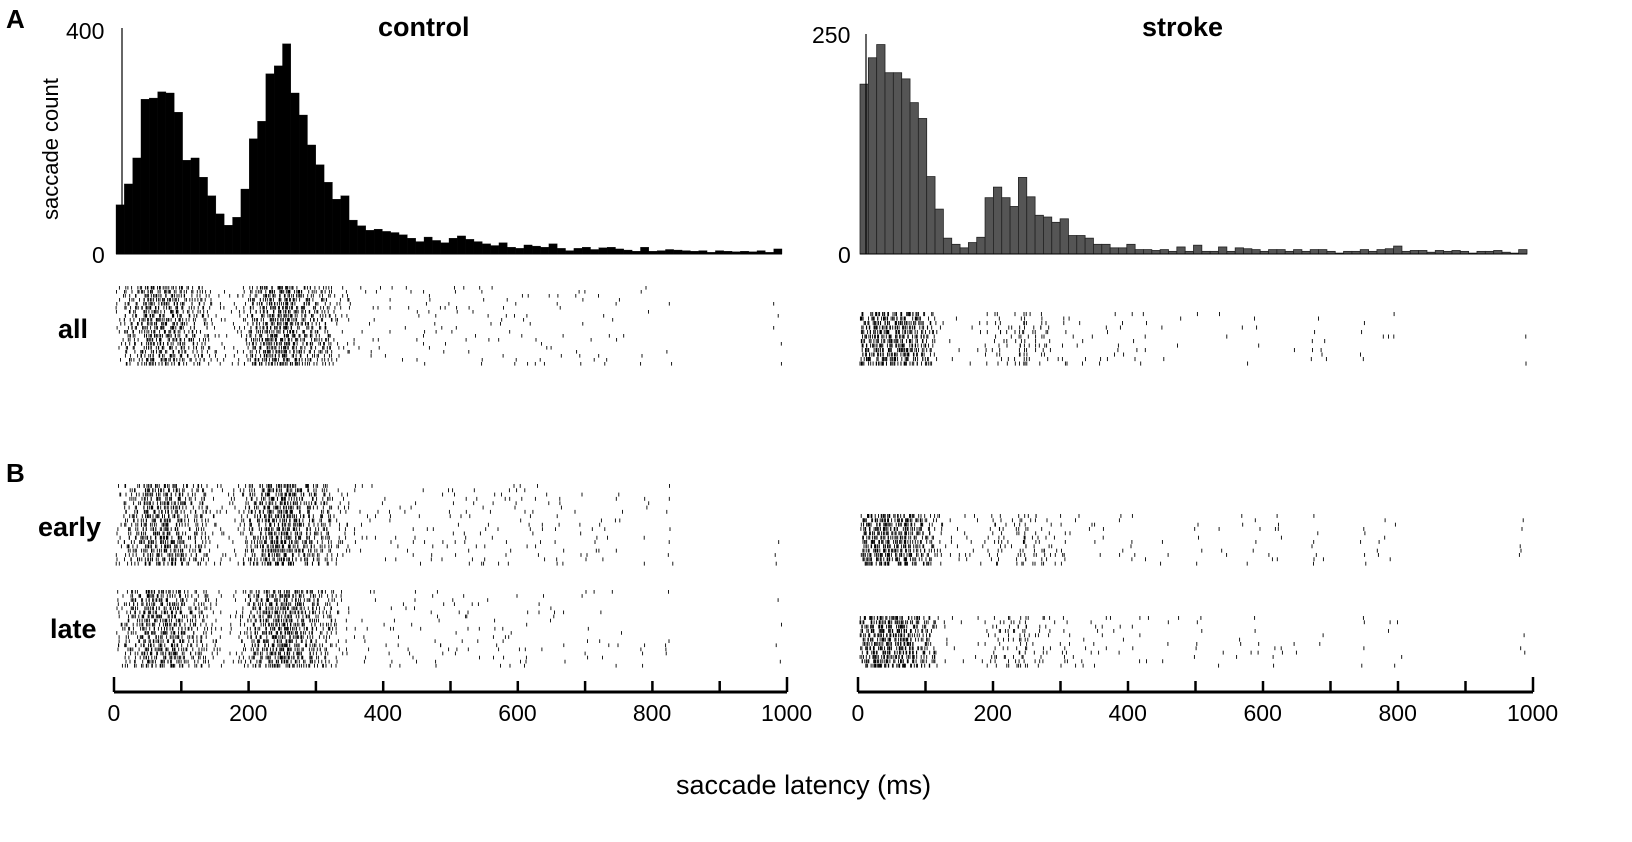  I want to click on control-x-tick-600: 600, so click(517, 713).